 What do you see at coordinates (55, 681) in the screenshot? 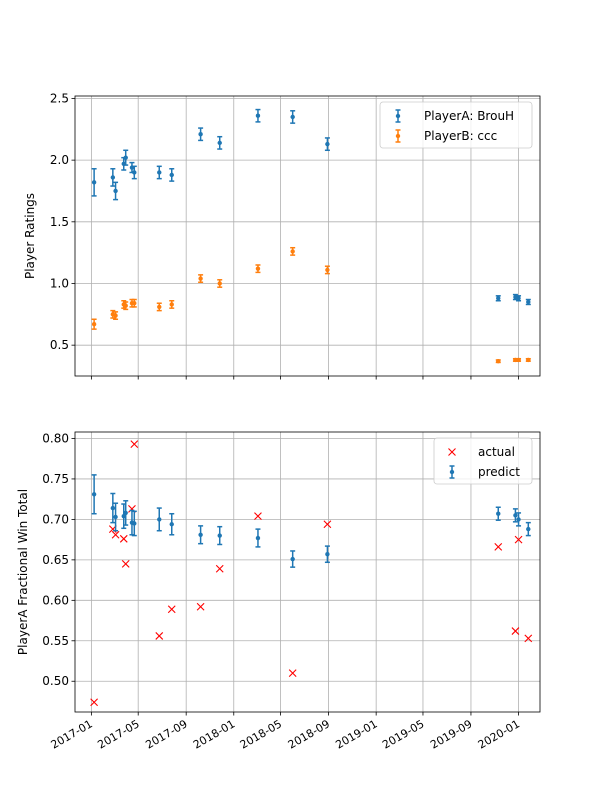
I see `win-total-y-tick-label: 0.50` at bounding box center [55, 681].